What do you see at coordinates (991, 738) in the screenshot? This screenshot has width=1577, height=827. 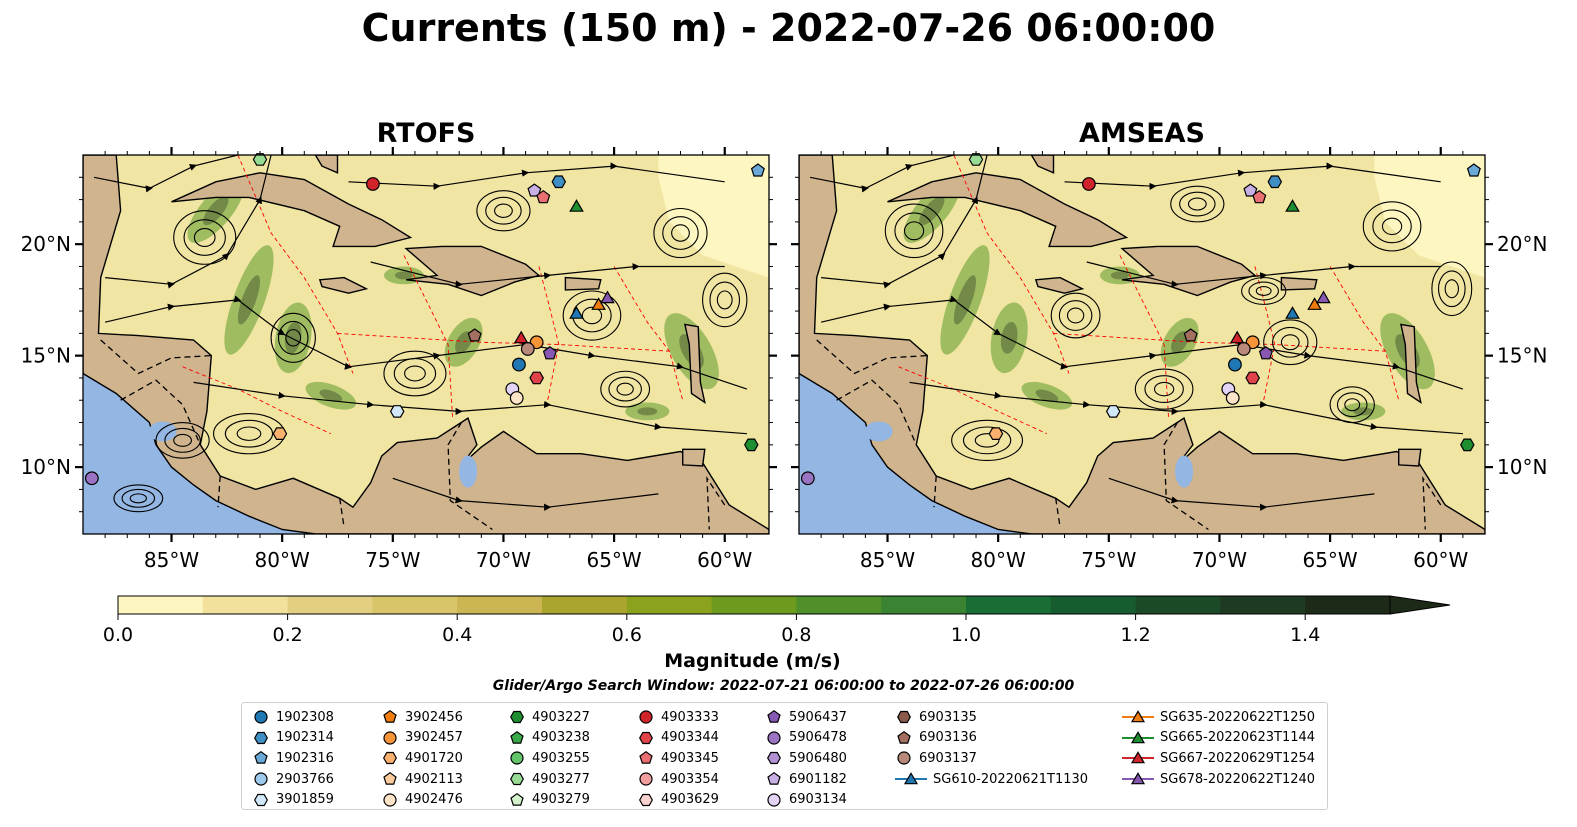 I see `legend-entry: 6903136` at bounding box center [991, 738].